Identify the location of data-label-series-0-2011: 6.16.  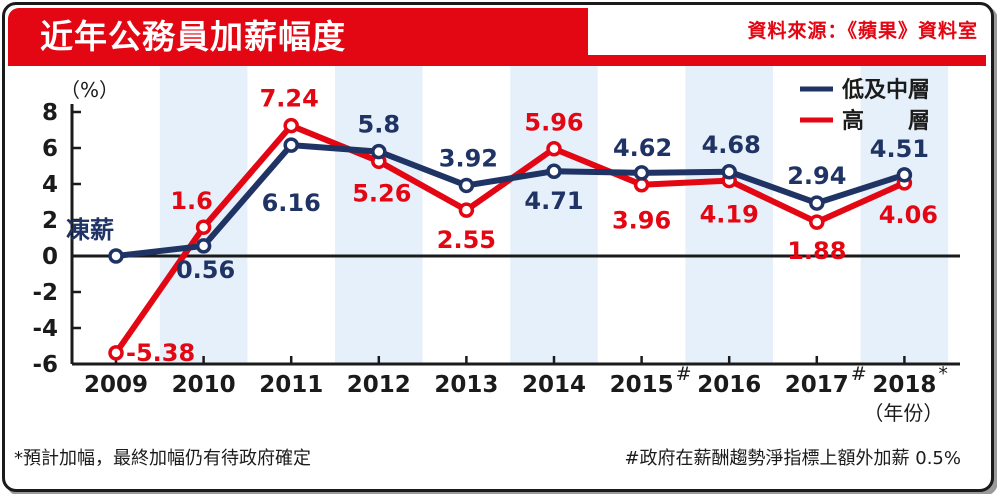
(291, 203).